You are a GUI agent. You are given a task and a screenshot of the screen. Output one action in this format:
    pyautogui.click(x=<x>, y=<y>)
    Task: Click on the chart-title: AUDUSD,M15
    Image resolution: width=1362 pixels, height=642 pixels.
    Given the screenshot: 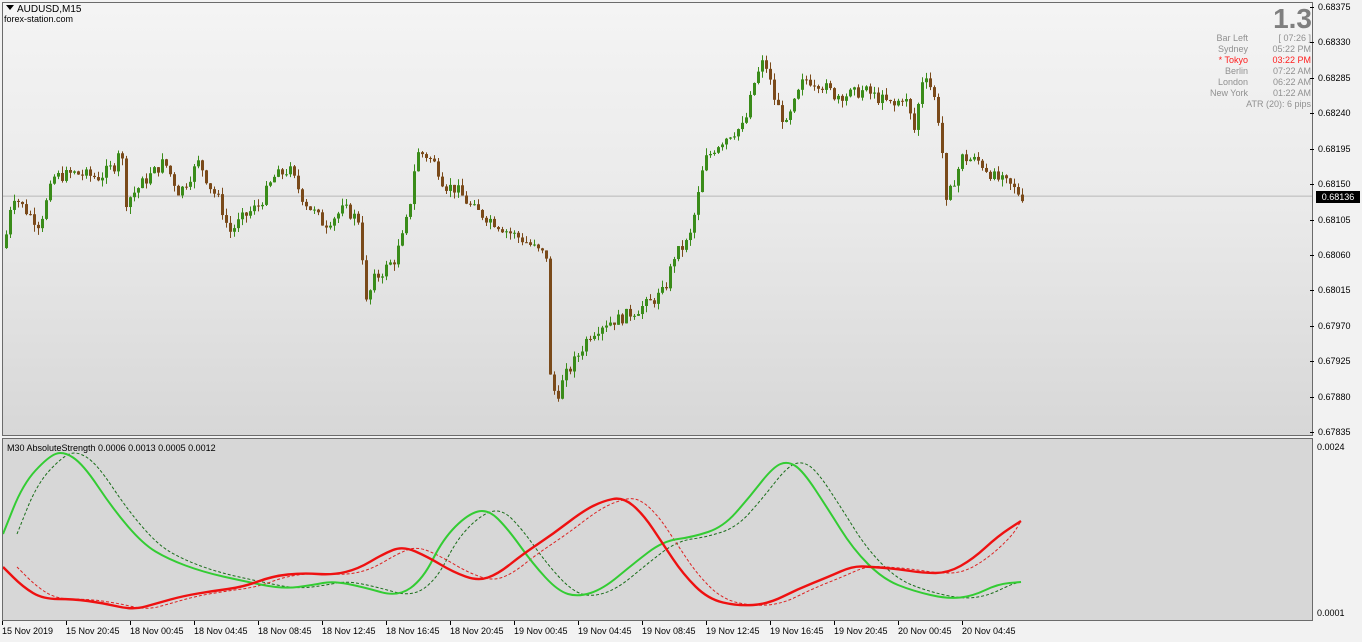 What is the action you would take?
    pyautogui.click(x=43, y=9)
    